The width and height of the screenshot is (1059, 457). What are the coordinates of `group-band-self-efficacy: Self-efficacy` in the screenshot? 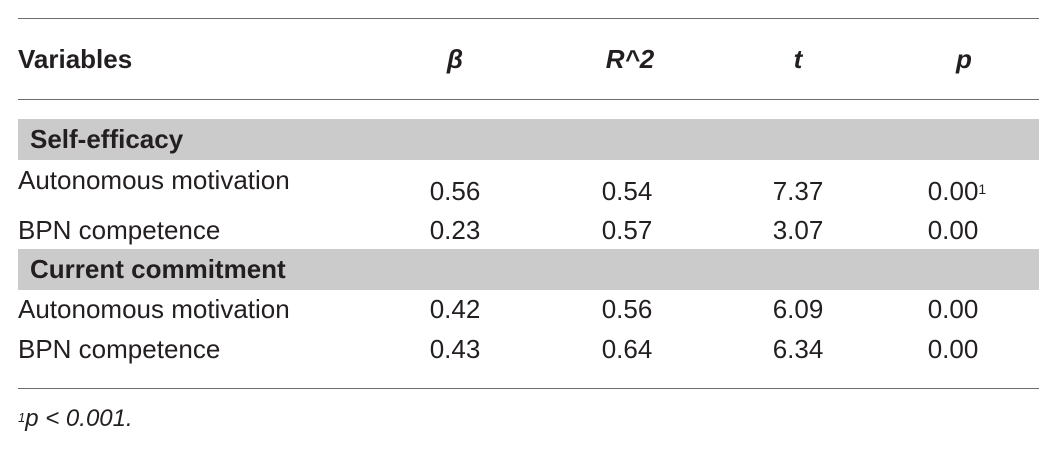 It's located at (528, 139).